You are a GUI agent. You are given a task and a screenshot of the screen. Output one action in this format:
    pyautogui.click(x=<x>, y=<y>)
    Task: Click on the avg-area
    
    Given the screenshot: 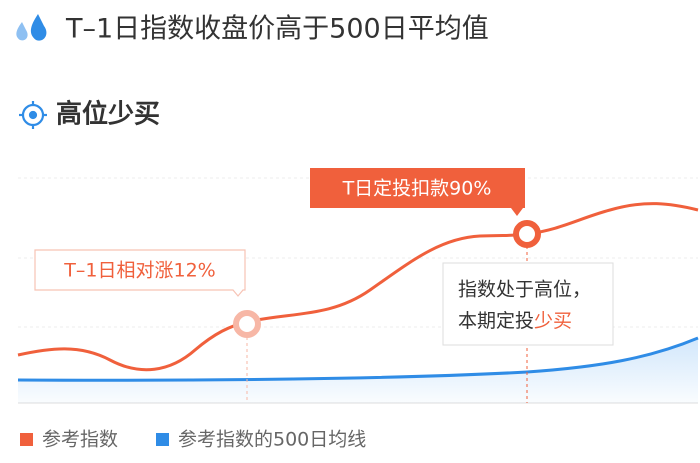 What is the action you would take?
    pyautogui.click(x=358, y=370)
    